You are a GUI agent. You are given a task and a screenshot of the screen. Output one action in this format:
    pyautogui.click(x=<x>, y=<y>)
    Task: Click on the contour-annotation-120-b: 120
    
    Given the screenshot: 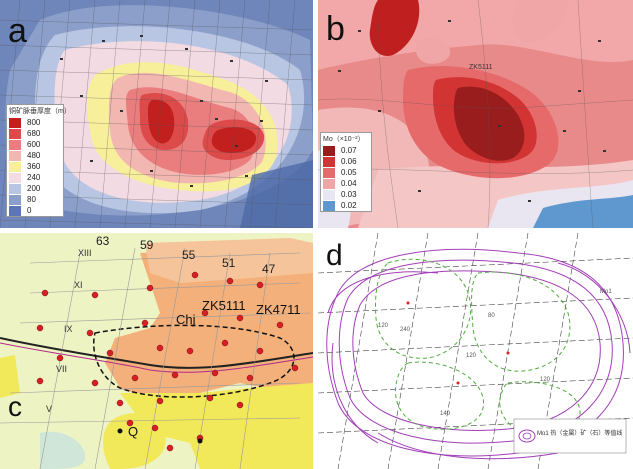 What is the action you would take?
    pyautogui.click(x=471, y=356)
    